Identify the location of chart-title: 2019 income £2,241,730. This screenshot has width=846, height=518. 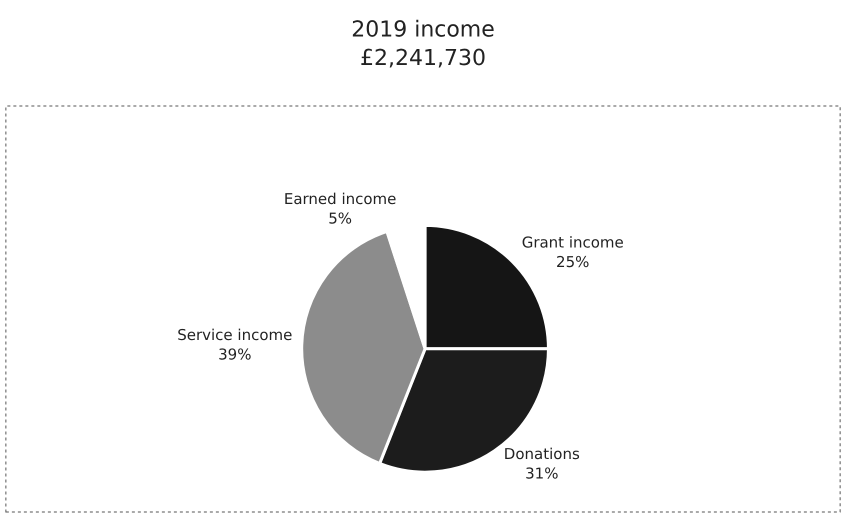
(423, 44).